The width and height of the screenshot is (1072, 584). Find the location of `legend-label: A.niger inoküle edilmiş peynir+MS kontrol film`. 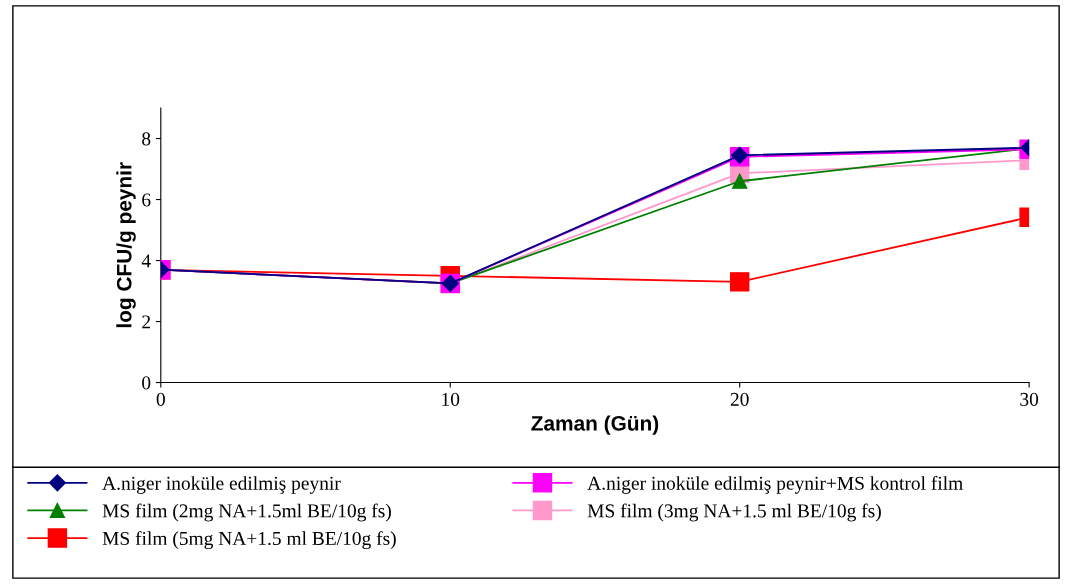

legend-label: A.niger inoküle edilmiş peynir+MS kontrol film is located at coordinates (775, 484).